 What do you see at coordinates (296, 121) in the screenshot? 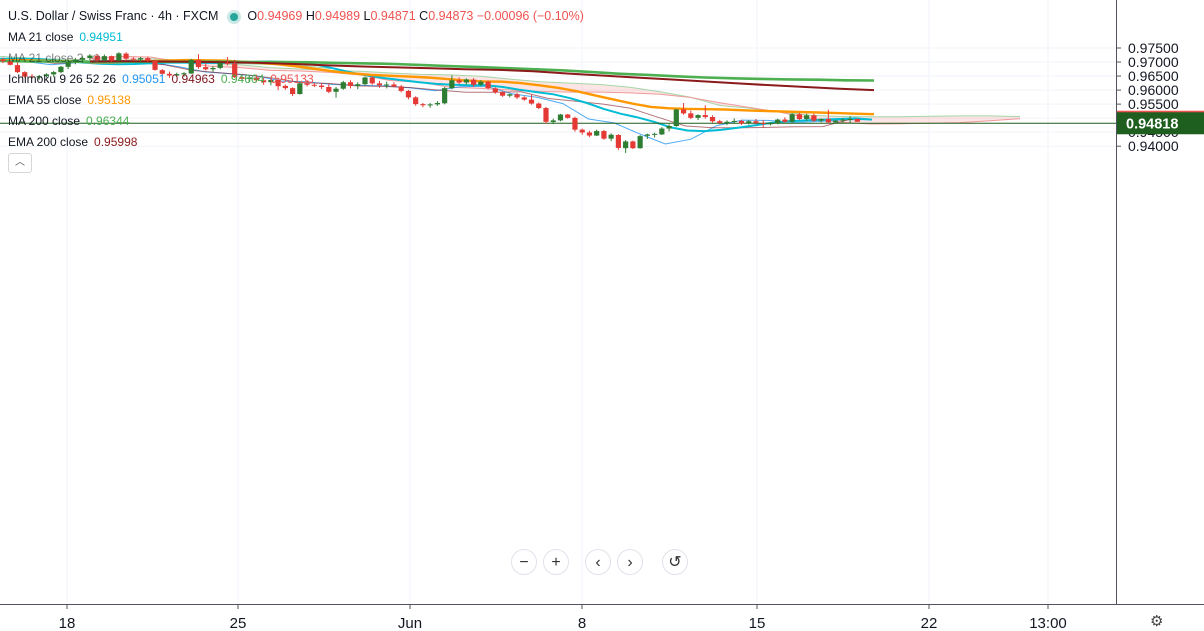
I see `indicator-row: MA 200 close 0.96344` at bounding box center [296, 121].